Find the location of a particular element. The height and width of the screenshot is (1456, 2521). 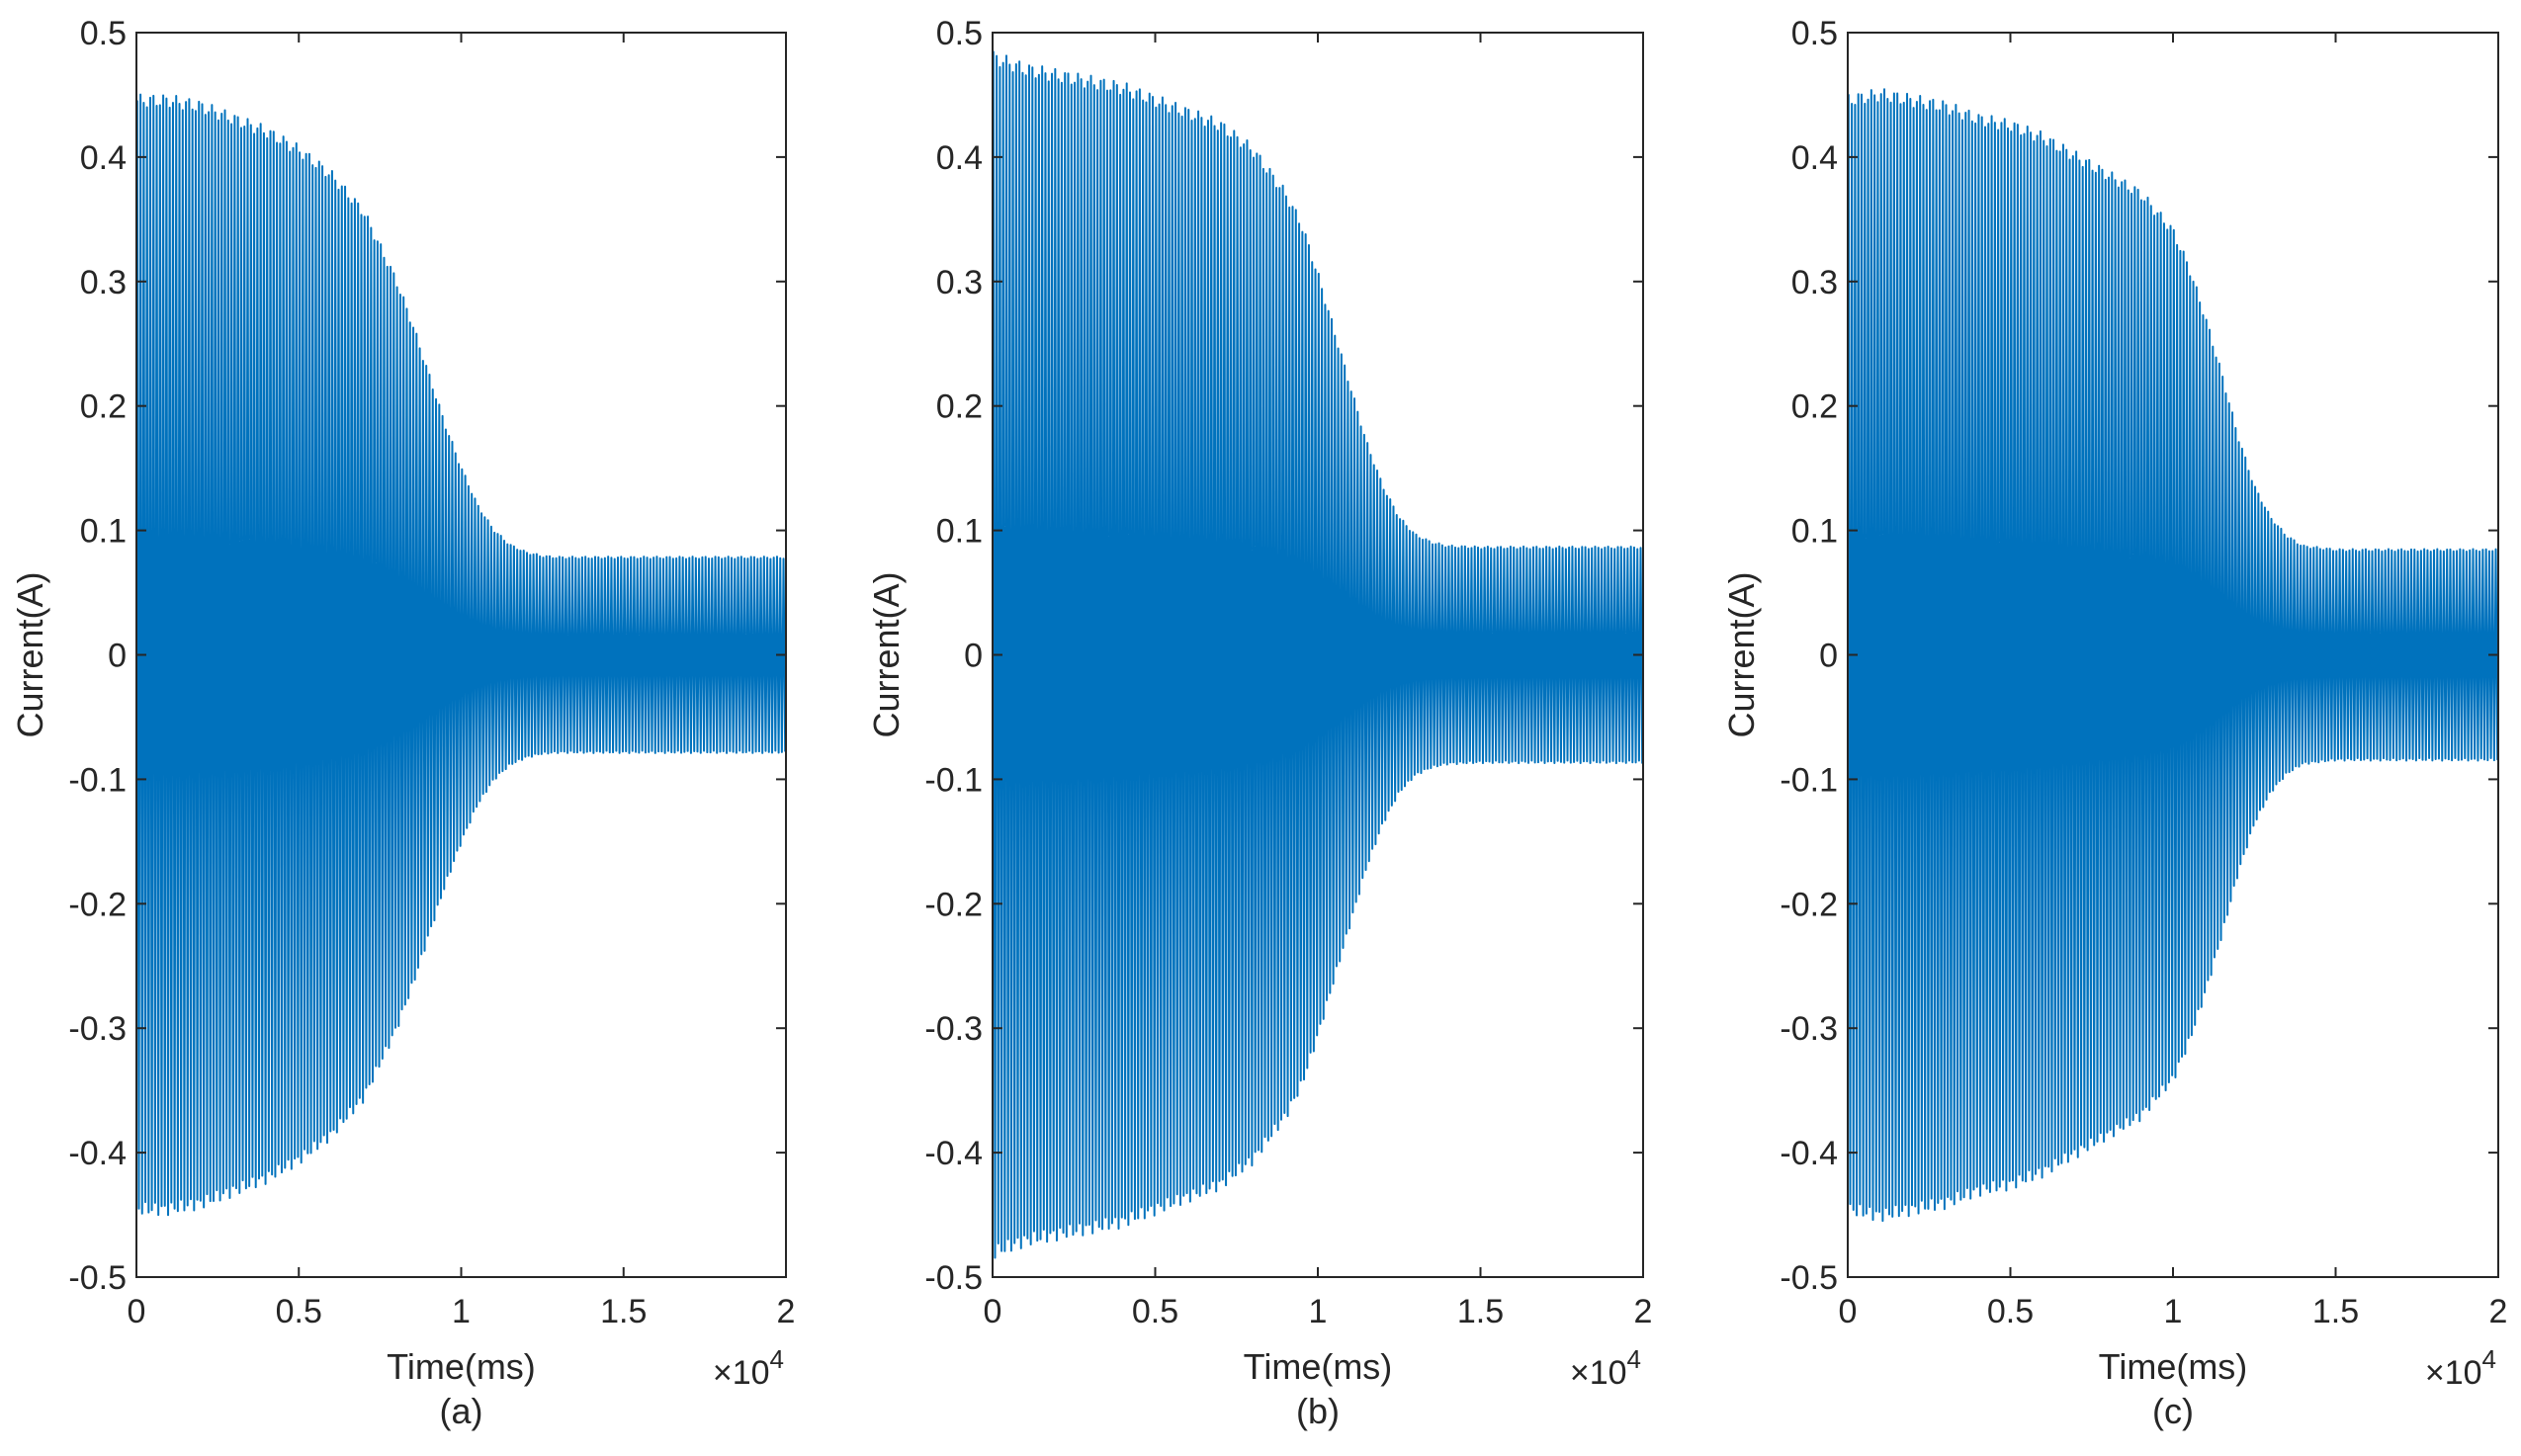

panel-caption: (b) is located at coordinates (1318, 1411).